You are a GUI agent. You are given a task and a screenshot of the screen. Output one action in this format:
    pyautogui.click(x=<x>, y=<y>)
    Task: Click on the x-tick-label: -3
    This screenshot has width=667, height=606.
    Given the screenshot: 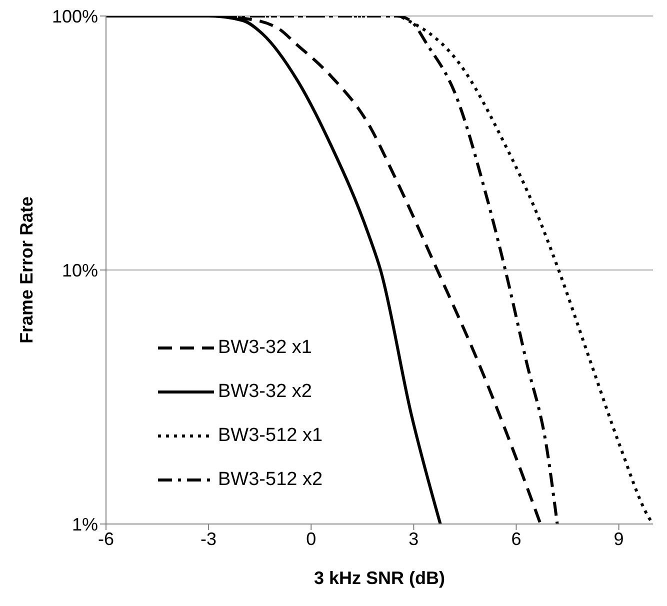 What is the action you would take?
    pyautogui.click(x=208, y=538)
    